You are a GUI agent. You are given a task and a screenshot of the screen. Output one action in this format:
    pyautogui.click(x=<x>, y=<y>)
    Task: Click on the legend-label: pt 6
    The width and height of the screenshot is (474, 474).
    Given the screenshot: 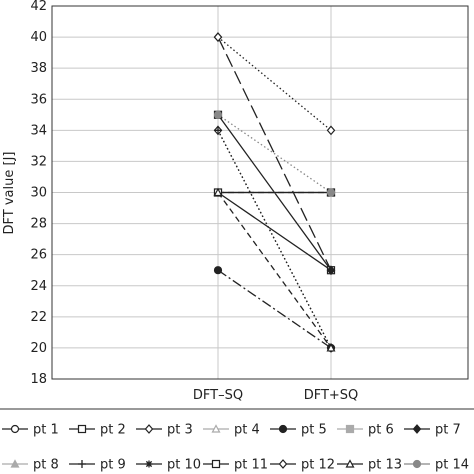 What is the action you would take?
    pyautogui.click(x=381, y=430)
    